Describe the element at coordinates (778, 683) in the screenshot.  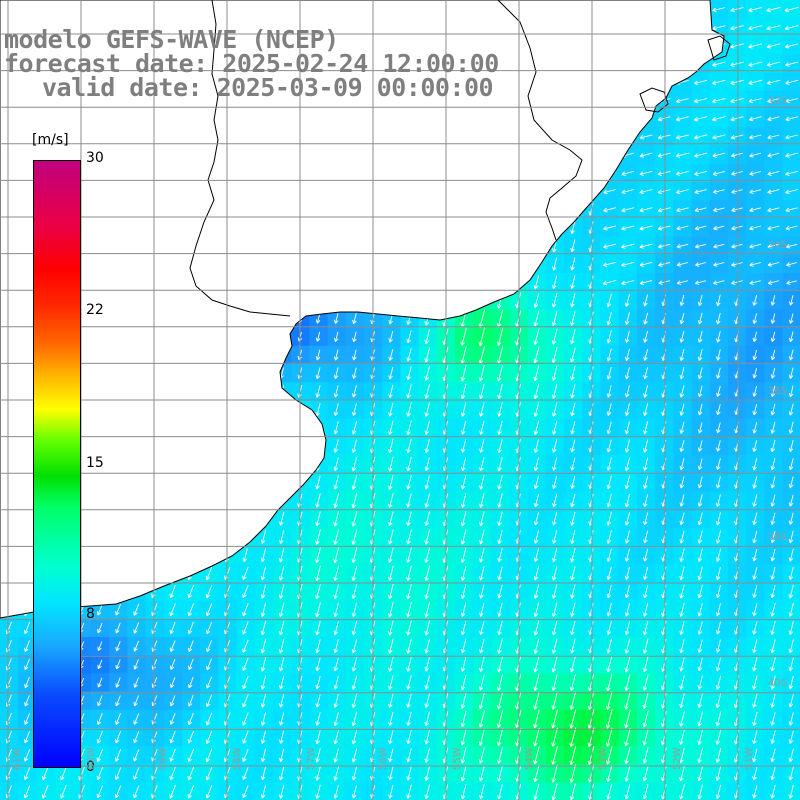
I see `latitude-label: 40S` at that location.